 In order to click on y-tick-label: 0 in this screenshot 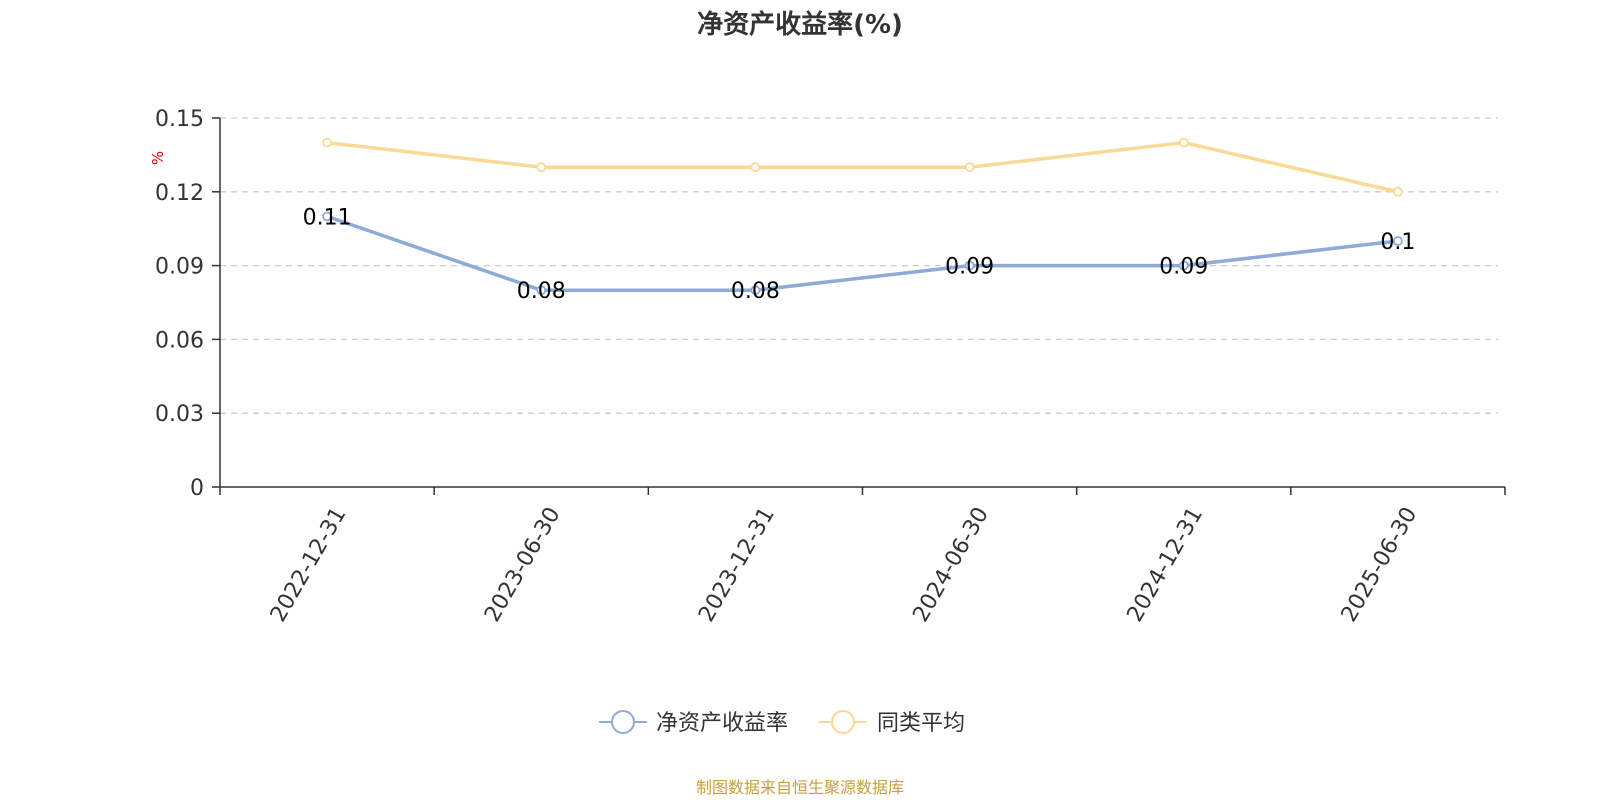, I will do `click(197, 488)`.